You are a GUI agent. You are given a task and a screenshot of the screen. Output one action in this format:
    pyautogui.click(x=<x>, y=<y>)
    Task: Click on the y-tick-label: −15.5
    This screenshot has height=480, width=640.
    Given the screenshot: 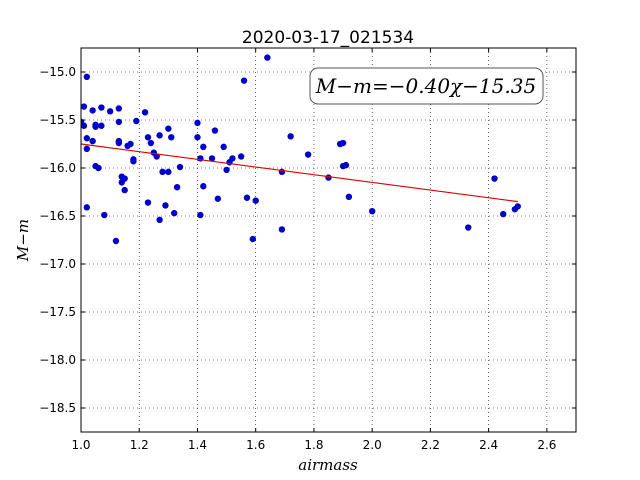 What is the action you would take?
    pyautogui.click(x=57, y=120)
    